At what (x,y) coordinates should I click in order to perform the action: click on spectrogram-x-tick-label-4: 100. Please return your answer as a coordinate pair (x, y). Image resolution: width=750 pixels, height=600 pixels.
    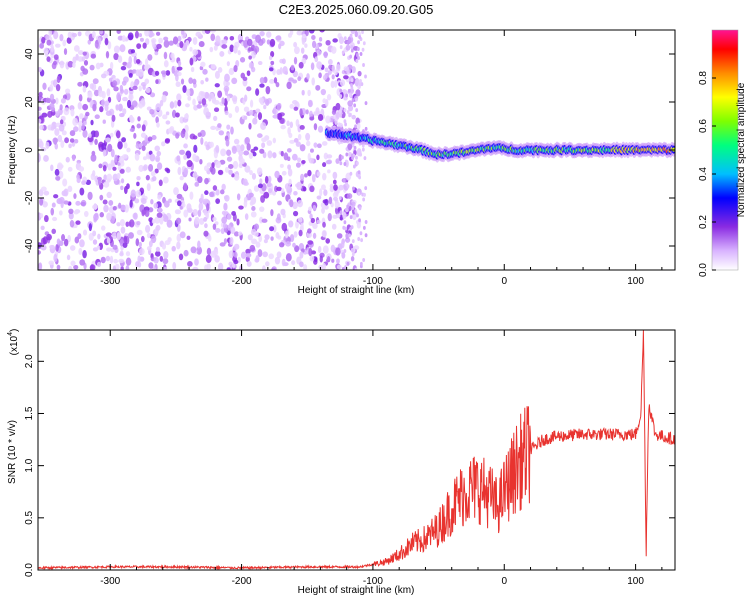
    Looking at the image, I should click on (635, 281).